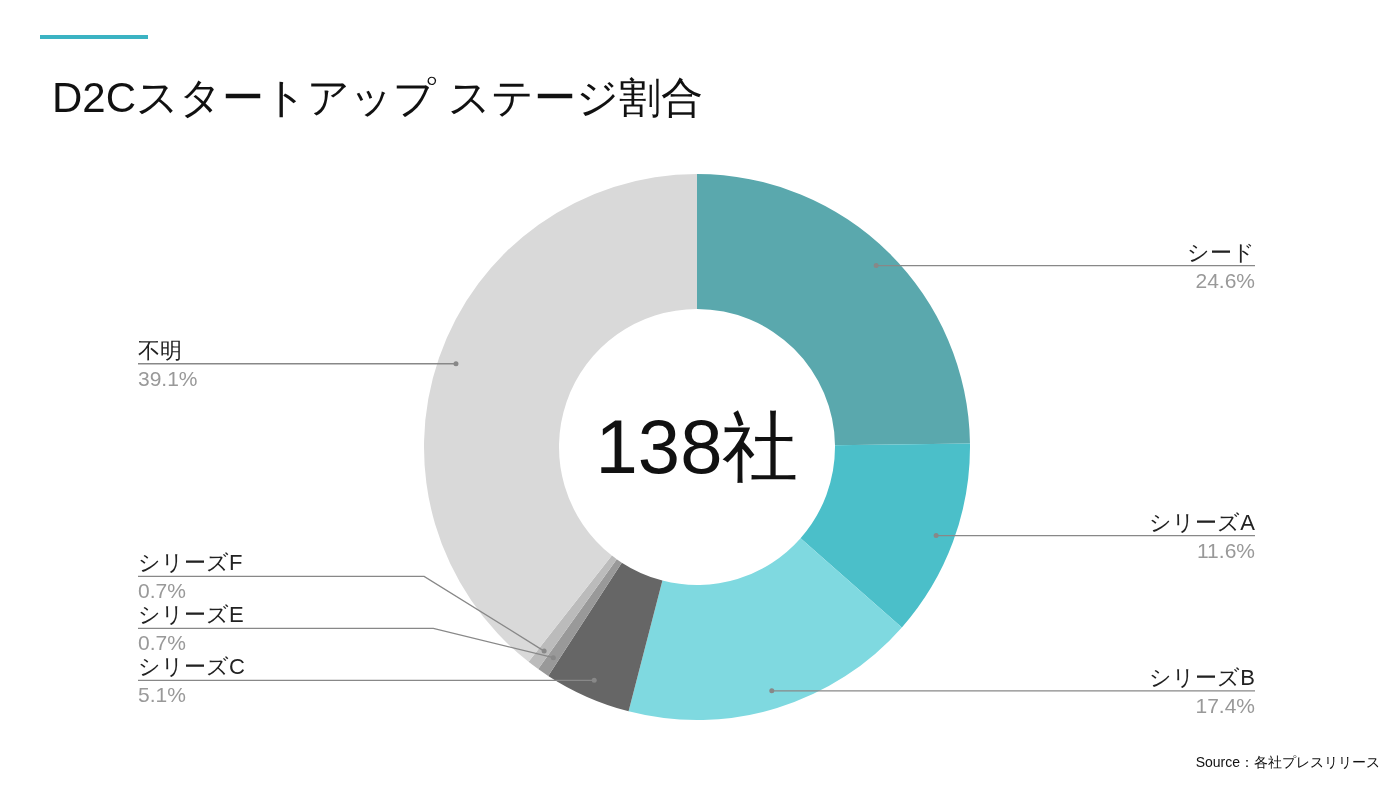 This screenshot has height=787, width=1396. Describe the element at coordinates (697, 446) in the screenshot. I see `text: 138社` at that location.